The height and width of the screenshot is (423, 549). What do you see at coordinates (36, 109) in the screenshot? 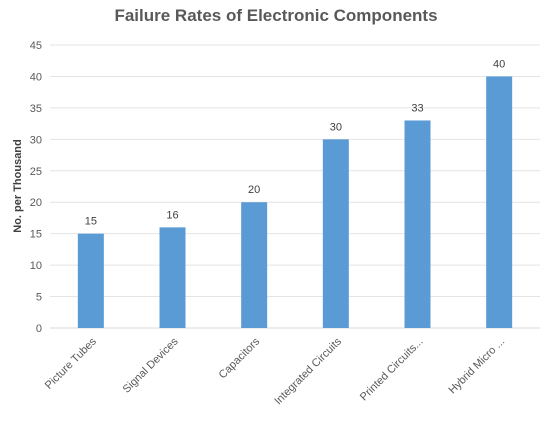
I see `y-tick-label: 35` at bounding box center [36, 109].